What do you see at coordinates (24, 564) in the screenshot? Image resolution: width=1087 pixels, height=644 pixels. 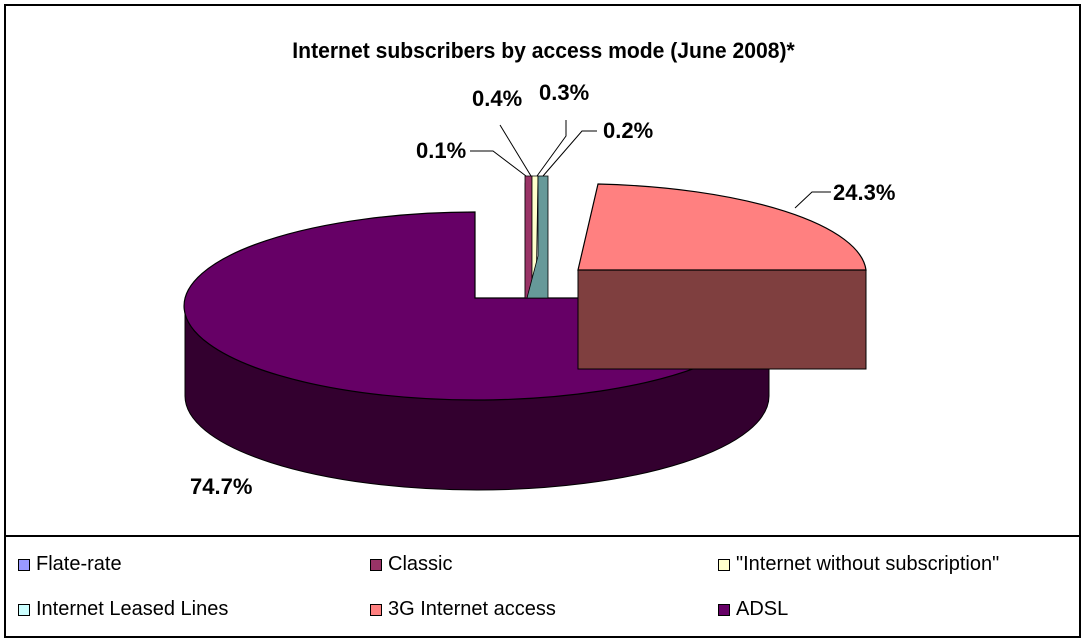 I see `legend-swatch-flate-rate` at bounding box center [24, 564].